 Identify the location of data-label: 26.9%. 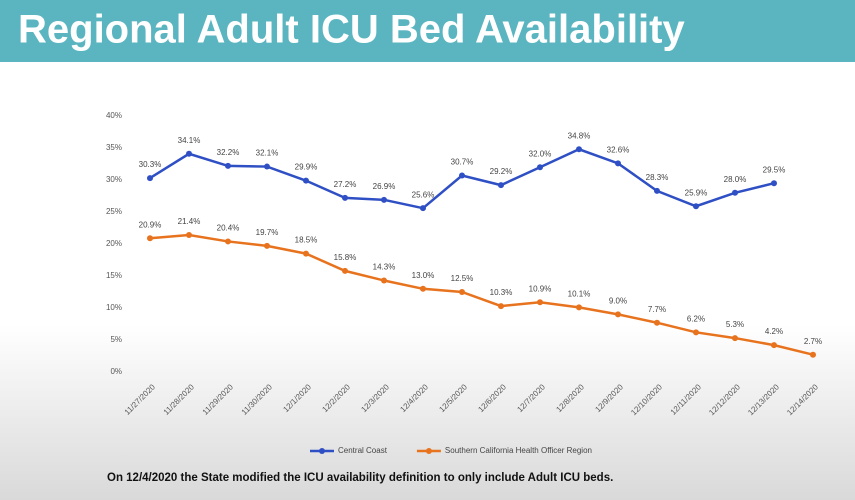
(384, 186).